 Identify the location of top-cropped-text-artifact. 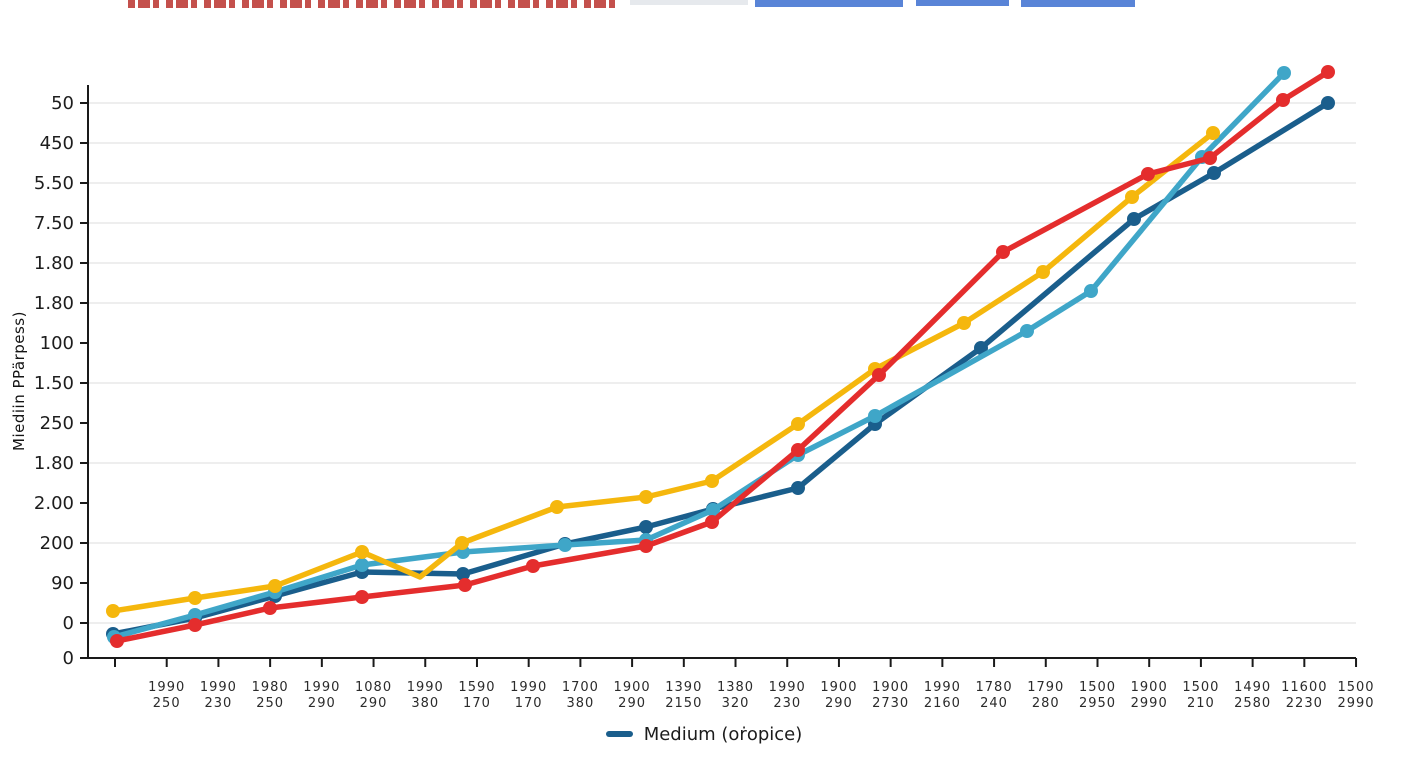
(374, 4).